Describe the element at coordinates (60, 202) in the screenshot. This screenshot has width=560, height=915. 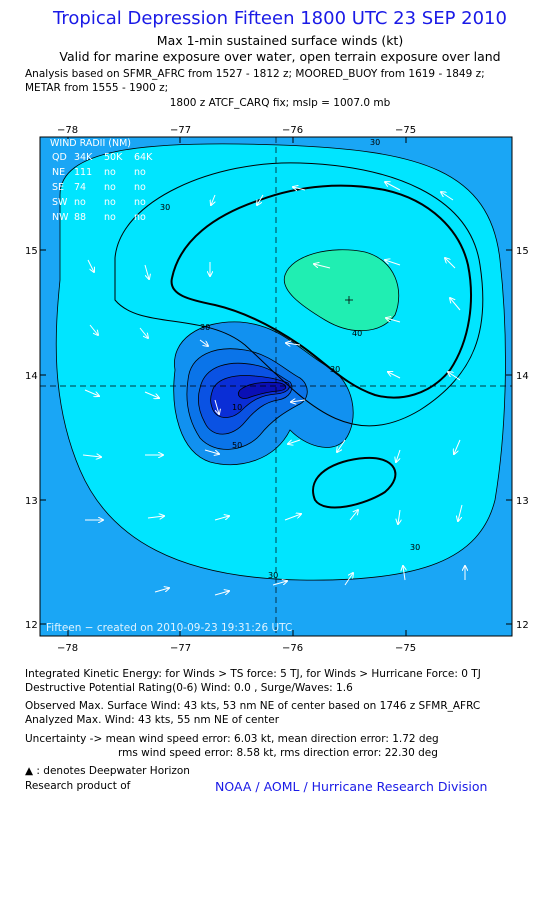
I see `wind-radii-cell: SW` at that location.